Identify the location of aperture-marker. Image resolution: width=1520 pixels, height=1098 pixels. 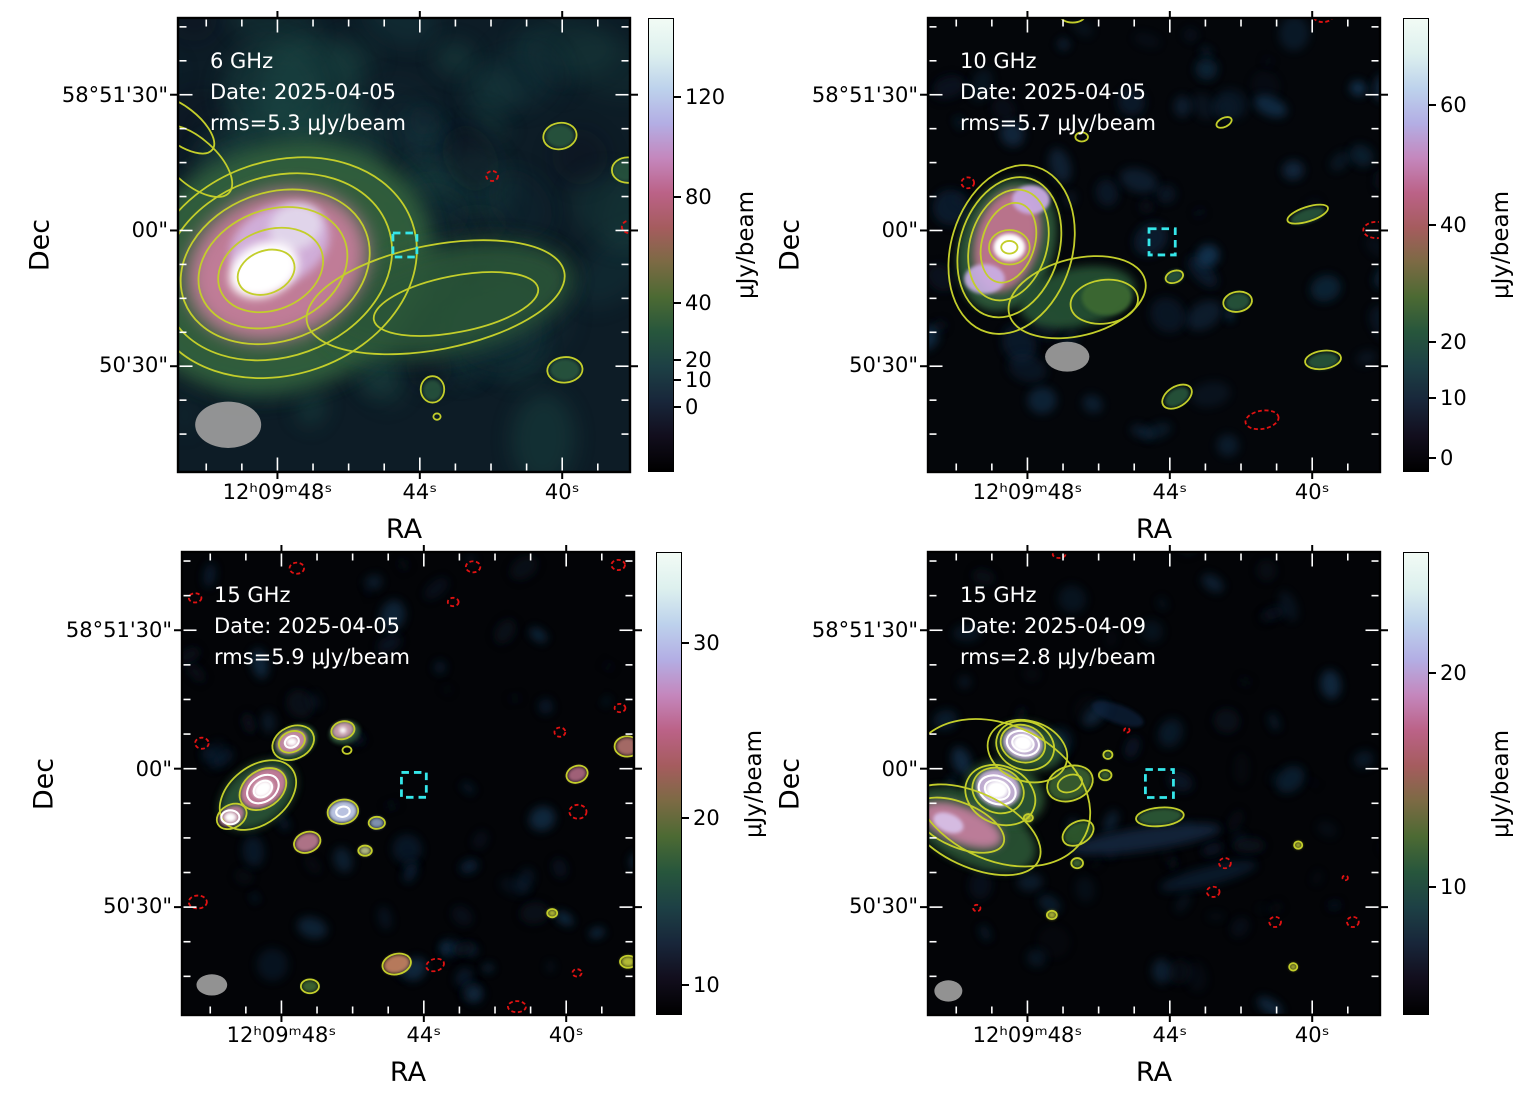
(1162, 242).